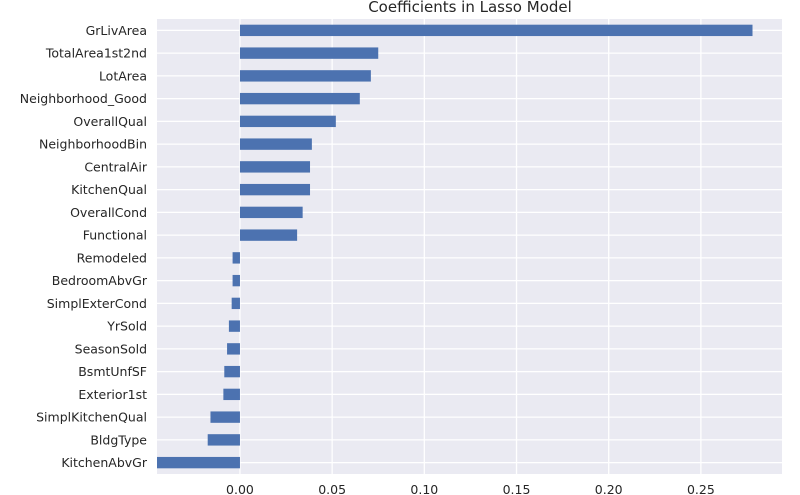  Describe the element at coordinates (332, 488) in the screenshot. I see `x-tick-label: 0.05` at that location.